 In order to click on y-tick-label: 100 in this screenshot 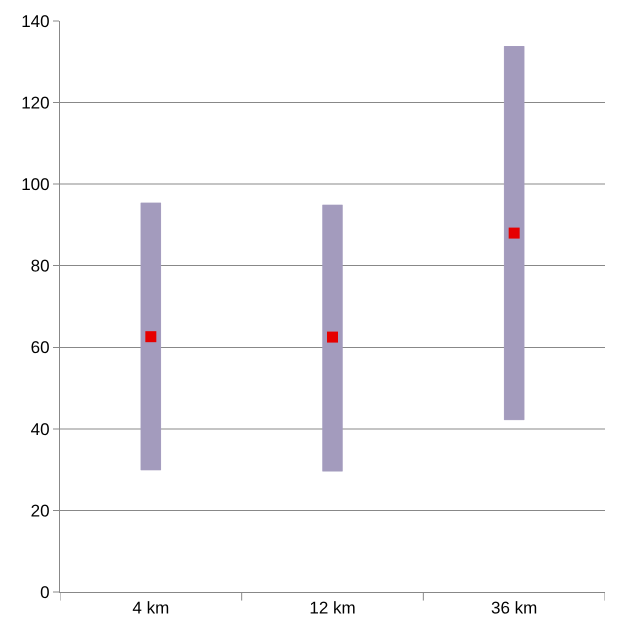, I will do `click(35, 184)`.